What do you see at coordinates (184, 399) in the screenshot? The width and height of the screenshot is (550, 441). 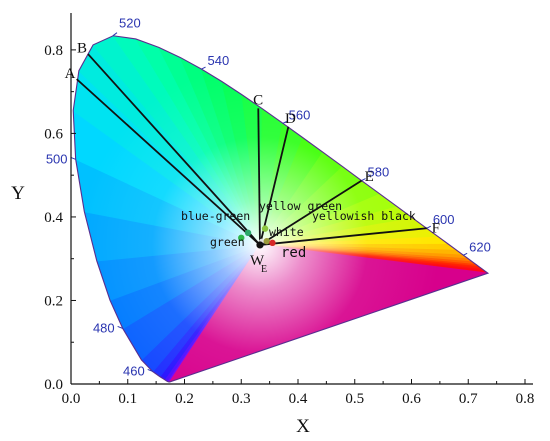 I see `x-tick-label: 0.2` at bounding box center [184, 399].